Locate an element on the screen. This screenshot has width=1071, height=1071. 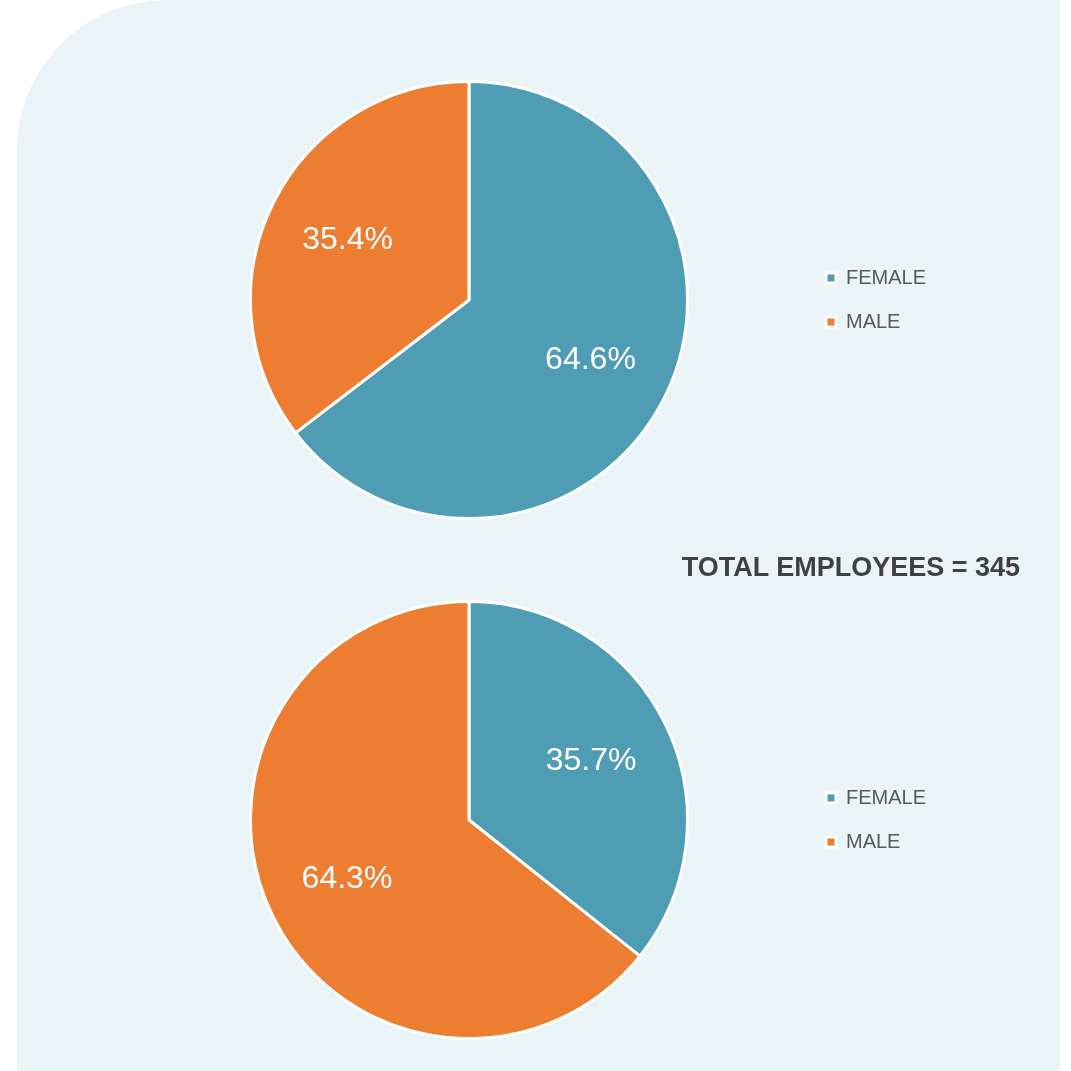
data-label: 35.7% is located at coordinates (591, 759).